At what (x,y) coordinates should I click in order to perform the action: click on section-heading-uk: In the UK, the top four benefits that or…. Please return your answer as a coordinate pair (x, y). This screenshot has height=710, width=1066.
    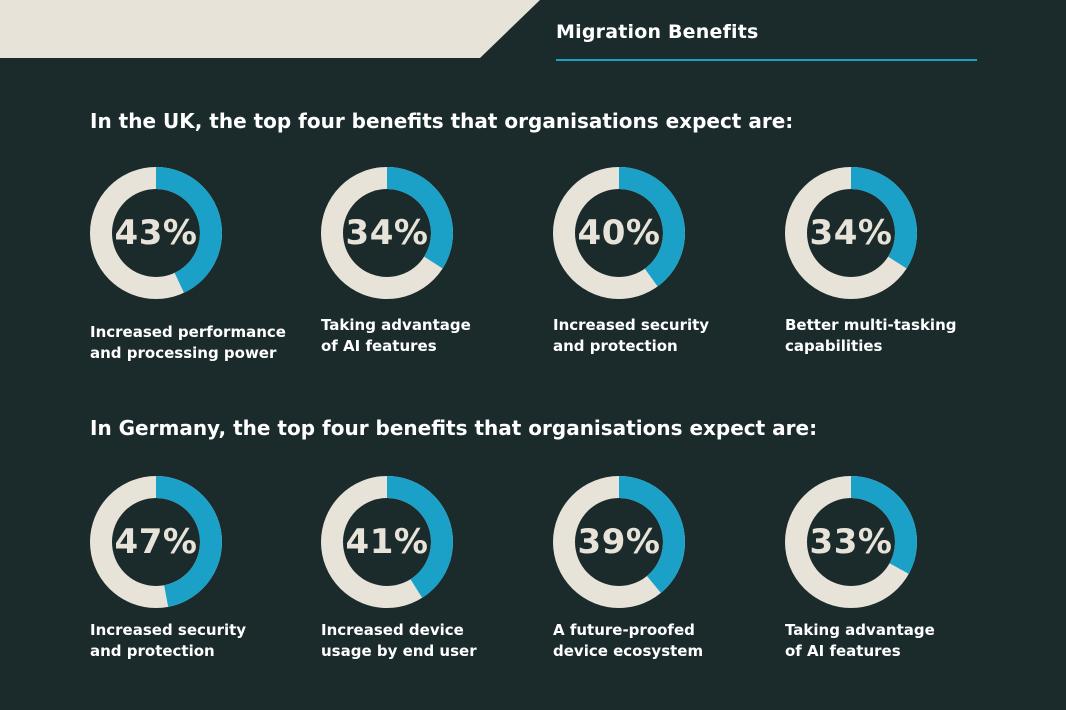
    Looking at the image, I should click on (442, 121).